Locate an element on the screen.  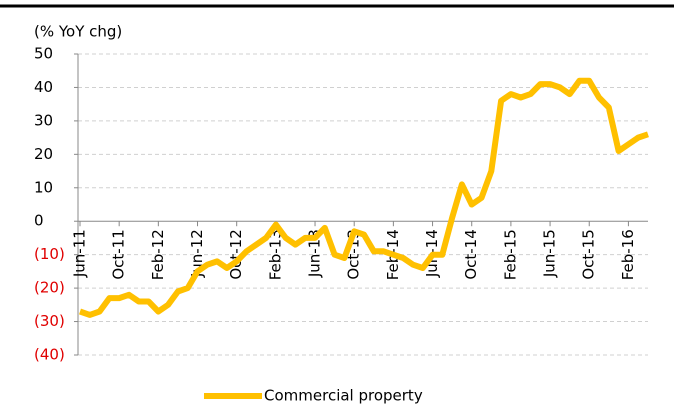
y-tick-label: (10) is located at coordinates (49, 254).